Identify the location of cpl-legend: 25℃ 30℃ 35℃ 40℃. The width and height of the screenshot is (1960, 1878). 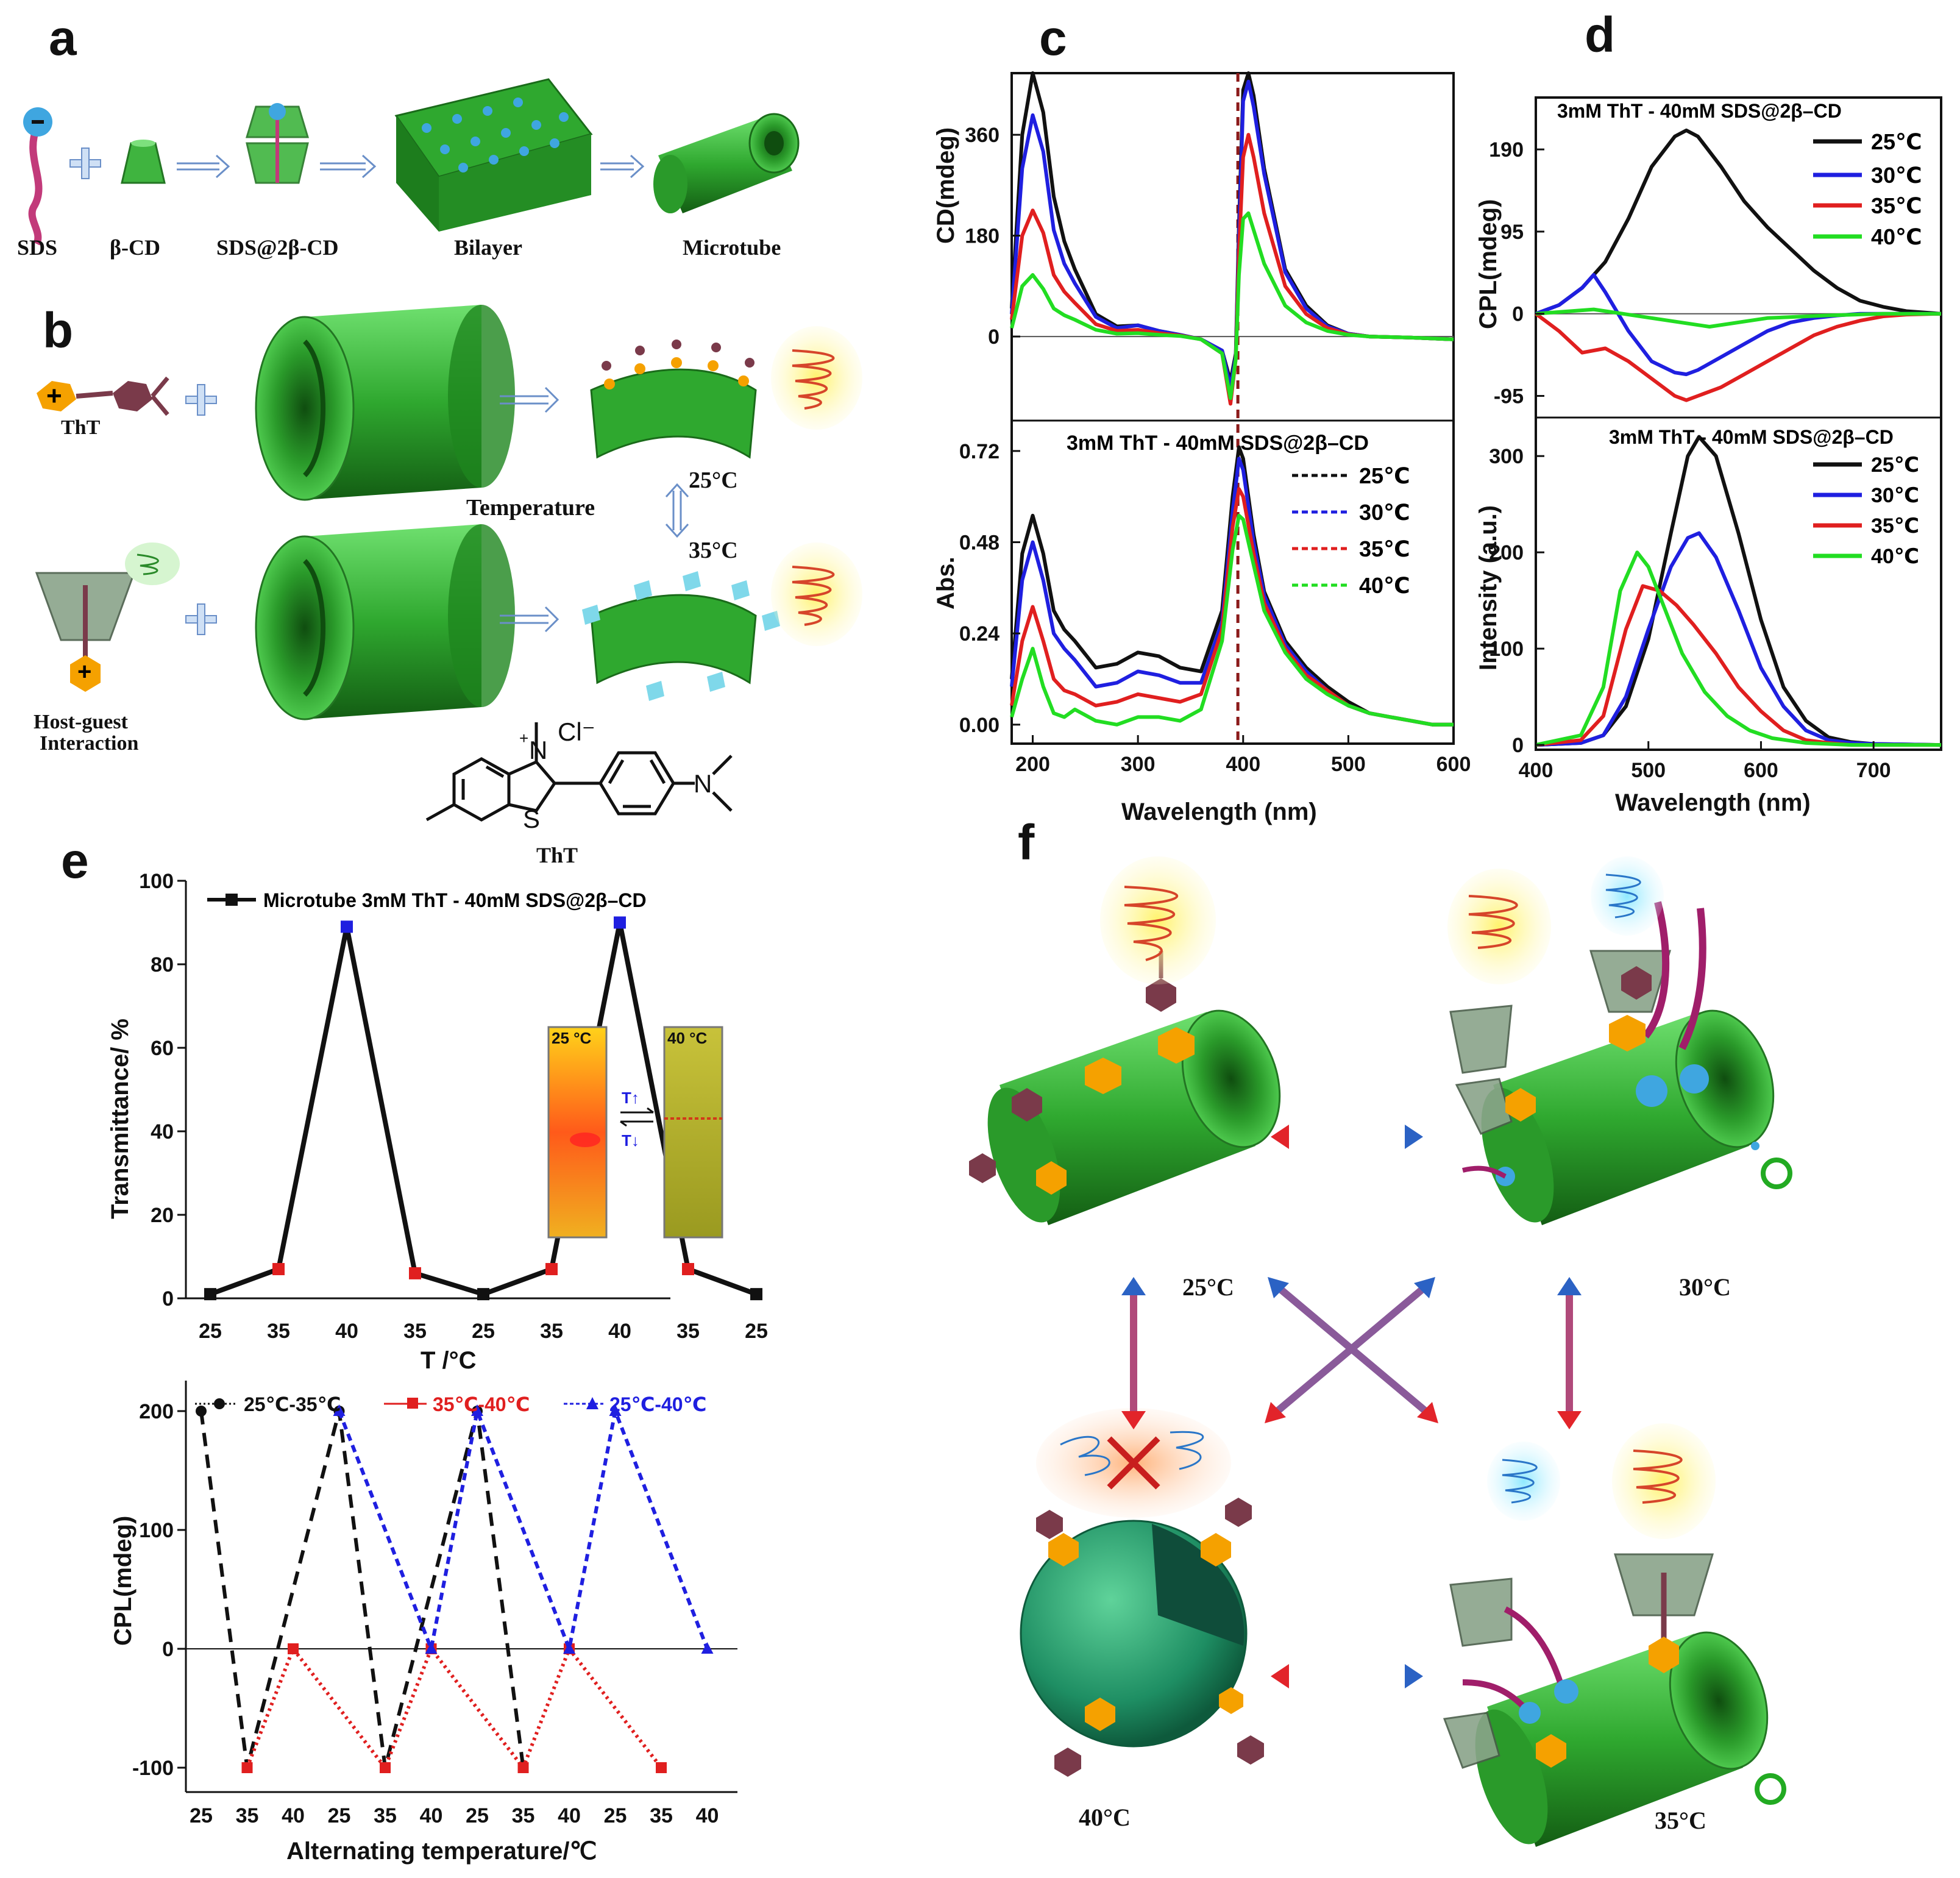
(1867, 189).